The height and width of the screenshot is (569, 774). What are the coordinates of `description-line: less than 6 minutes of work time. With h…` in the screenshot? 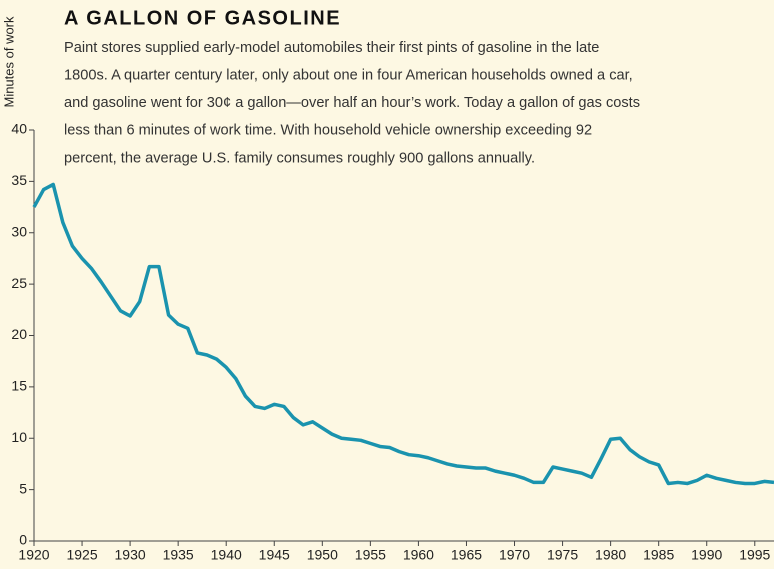 It's located at (328, 131).